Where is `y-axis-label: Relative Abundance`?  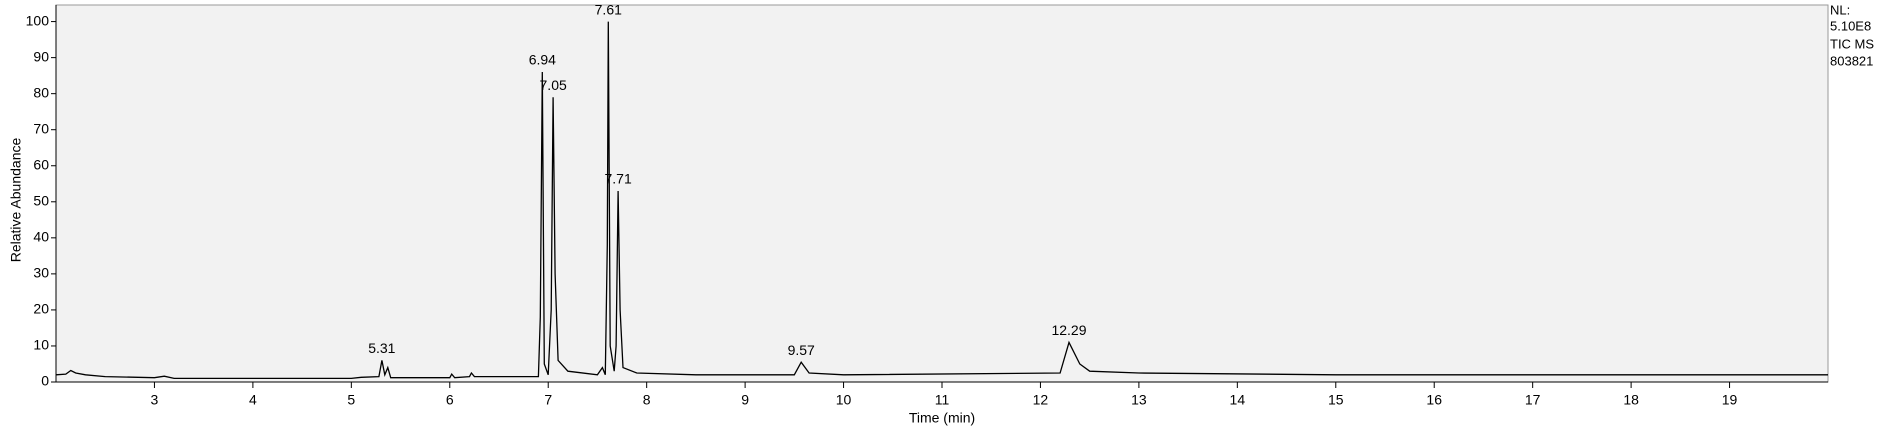
y-axis-label: Relative Abundance is located at coordinates (16, 200).